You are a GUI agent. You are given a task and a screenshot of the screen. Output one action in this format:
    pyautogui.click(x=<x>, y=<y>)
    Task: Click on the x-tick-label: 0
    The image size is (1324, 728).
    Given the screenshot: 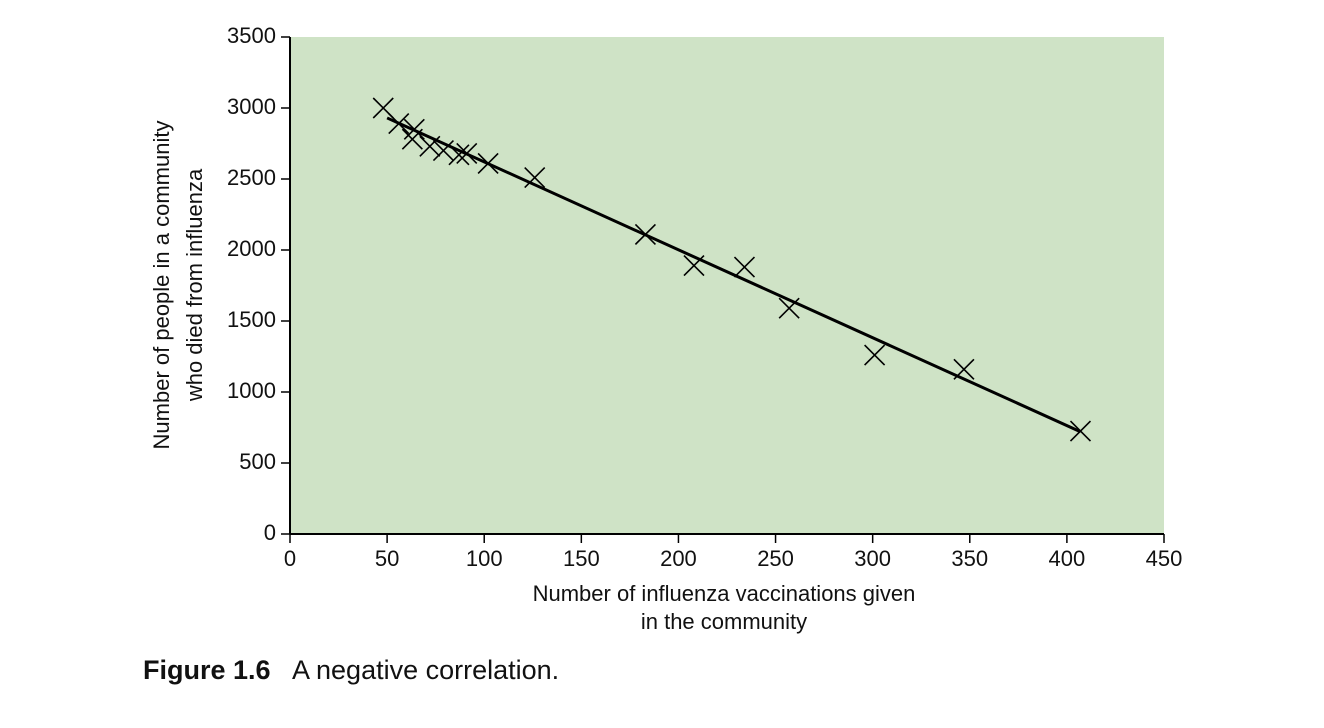 What is the action you would take?
    pyautogui.click(x=290, y=558)
    